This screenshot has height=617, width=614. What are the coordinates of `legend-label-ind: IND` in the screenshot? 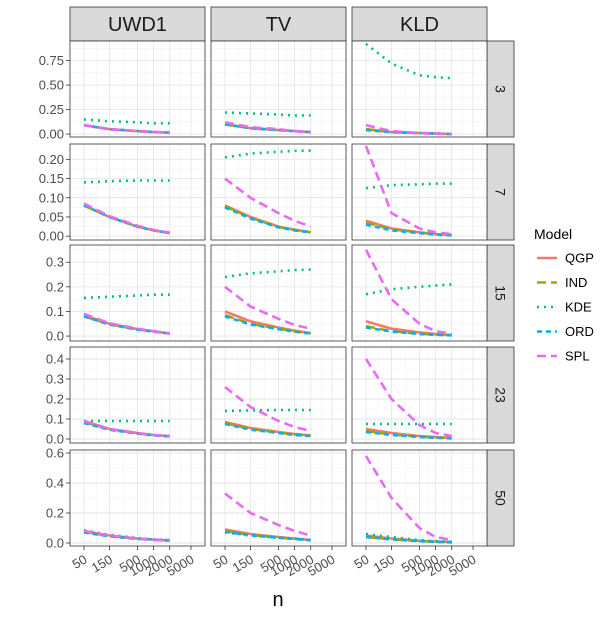 It's located at (576, 282).